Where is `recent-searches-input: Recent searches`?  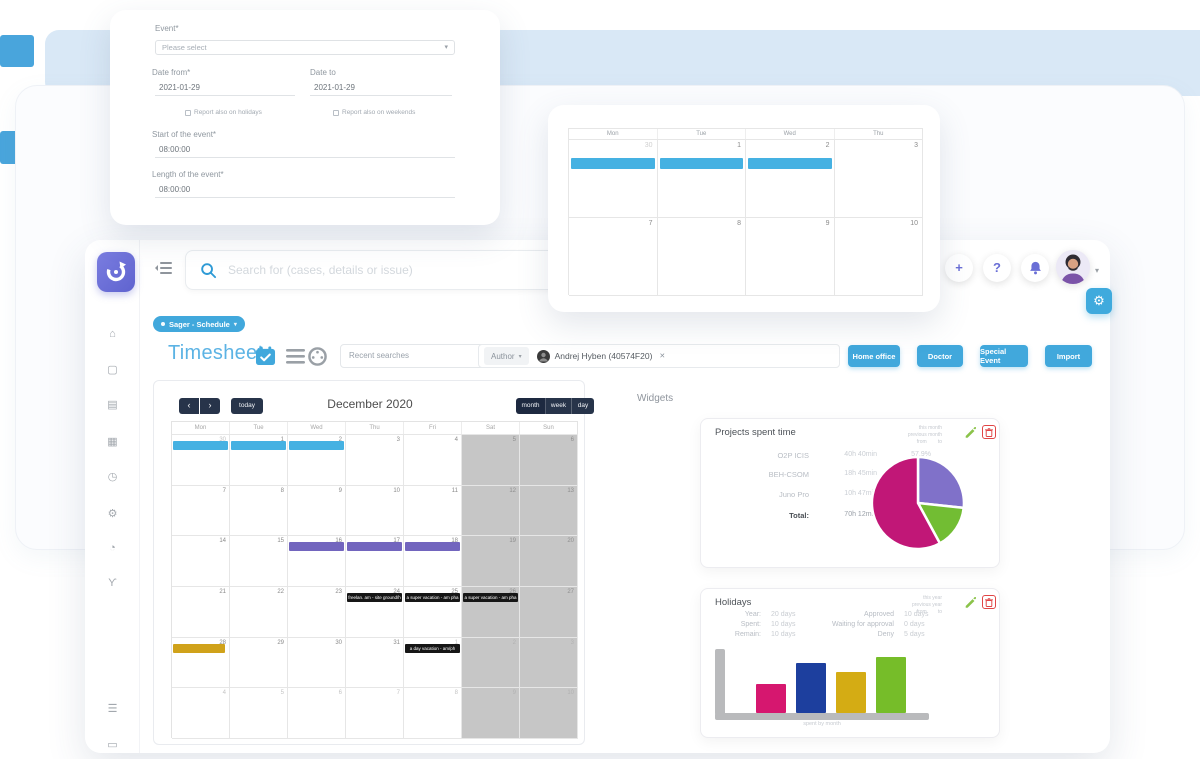 recent-searches-input: Recent searches is located at coordinates (413, 356).